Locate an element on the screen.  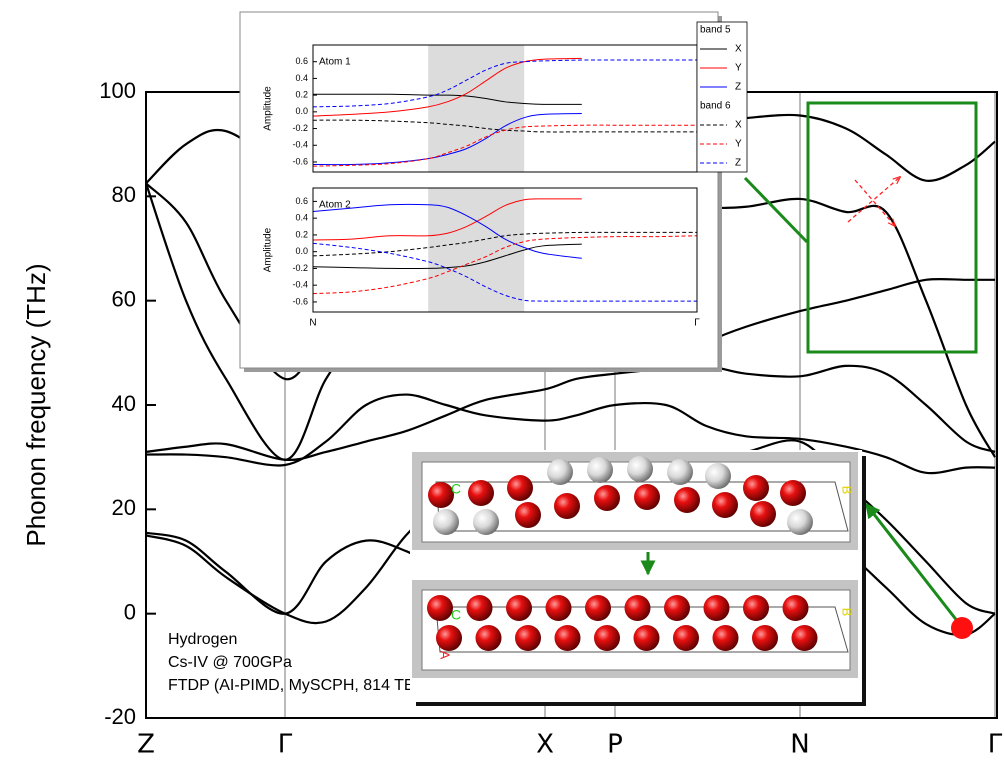
y-tick-label: -20 is located at coordinates (120, 716).